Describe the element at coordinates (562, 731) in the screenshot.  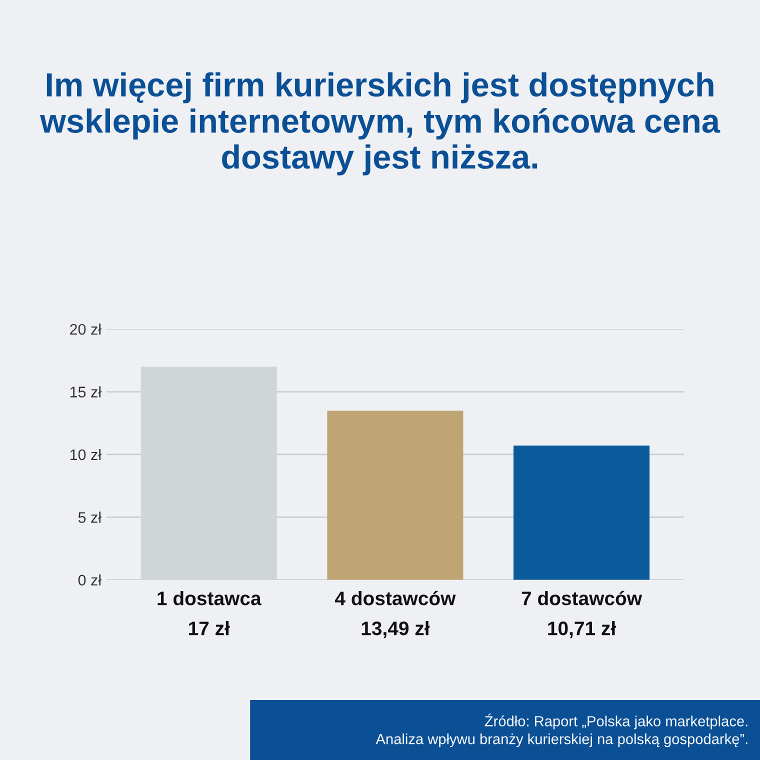
I see `text: Źródło: Raport „Polska jako marketplace. Analiza wpływu branży kurierskiej na polską gospodarkę”.` at that location.